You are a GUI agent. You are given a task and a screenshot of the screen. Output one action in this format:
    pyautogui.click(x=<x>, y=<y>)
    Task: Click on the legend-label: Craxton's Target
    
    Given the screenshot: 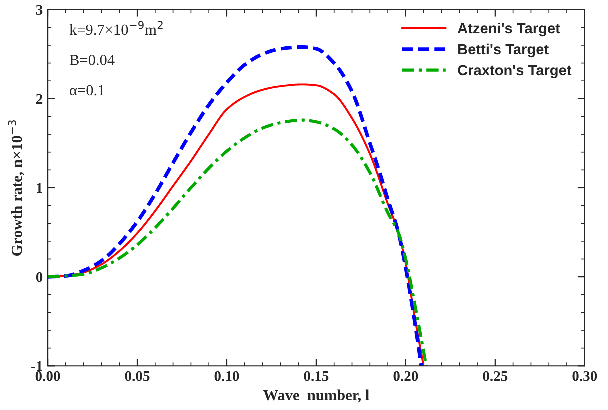 What is the action you would take?
    pyautogui.click(x=515, y=72)
    